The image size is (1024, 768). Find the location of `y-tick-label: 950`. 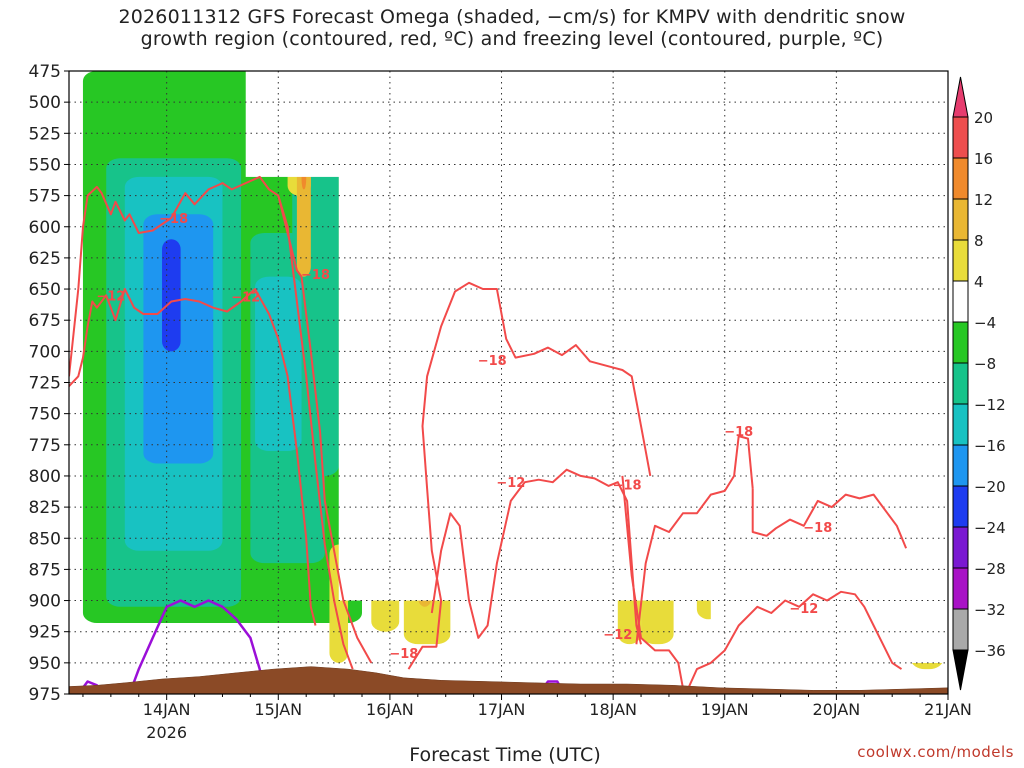

y-tick-label: 950 is located at coordinates (45, 664).